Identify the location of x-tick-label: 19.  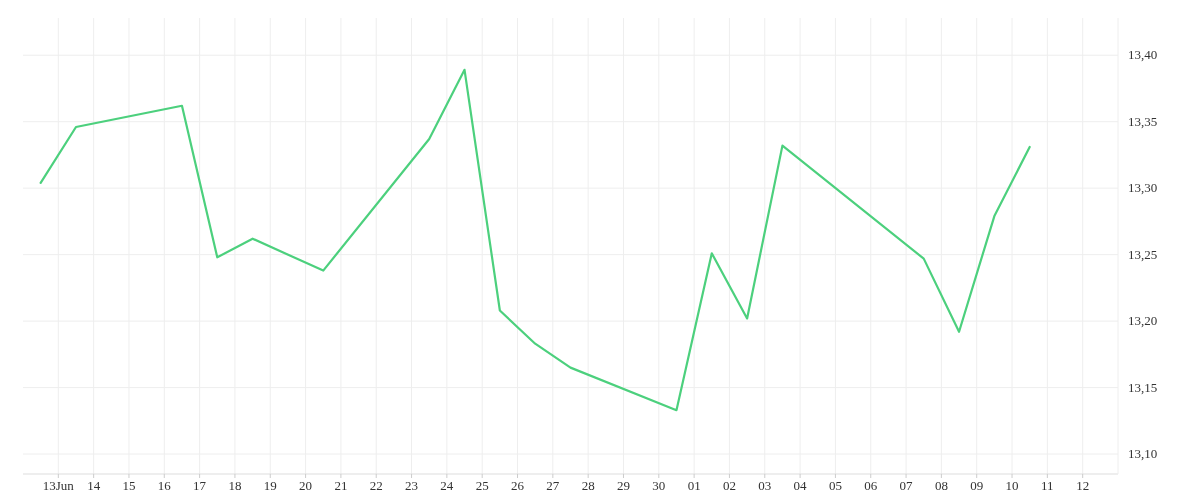
(270, 485).